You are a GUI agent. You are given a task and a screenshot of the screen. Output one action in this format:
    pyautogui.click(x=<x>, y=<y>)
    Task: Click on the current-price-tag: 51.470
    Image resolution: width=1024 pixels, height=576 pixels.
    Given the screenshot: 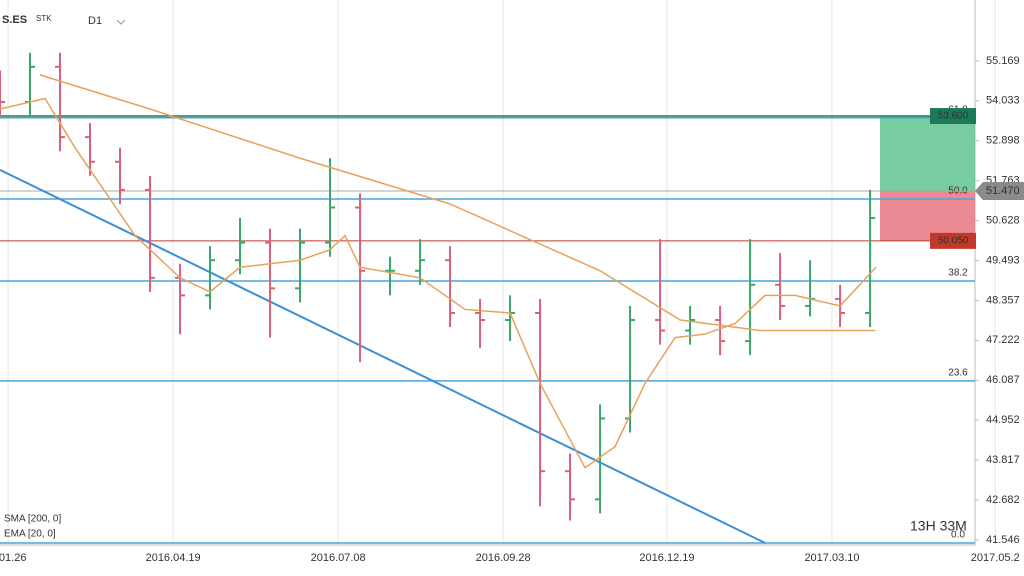 What is the action you would take?
    pyautogui.click(x=1003, y=191)
    